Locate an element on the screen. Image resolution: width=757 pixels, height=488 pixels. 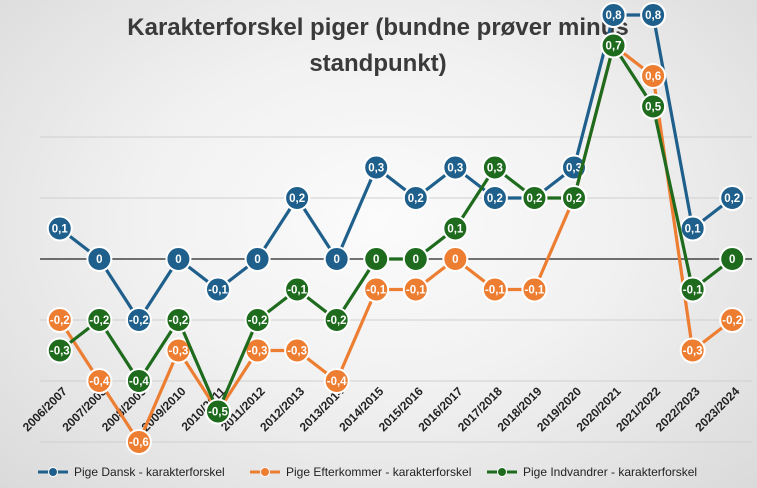
legend-entry: Pige Dansk - karakterforskel is located at coordinates (149, 472).